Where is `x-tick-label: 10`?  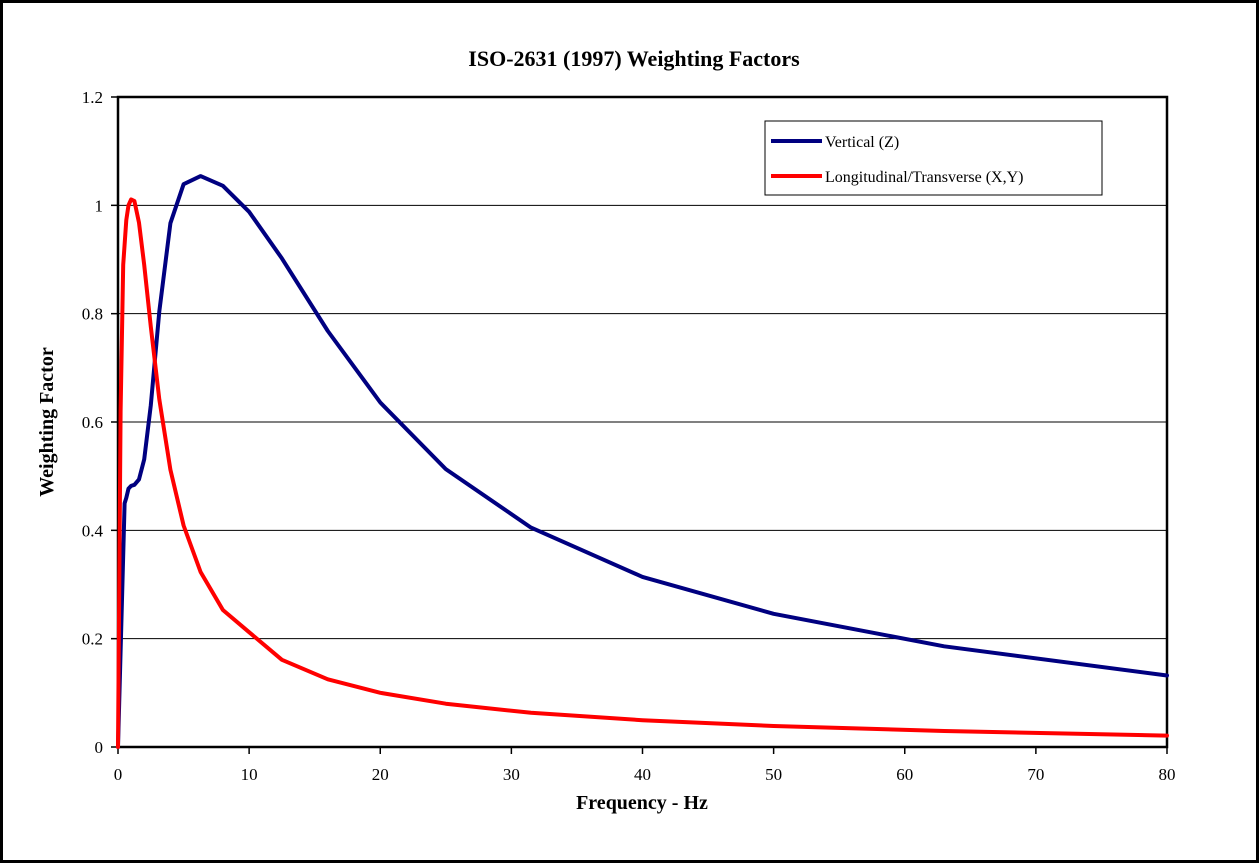 x-tick-label: 10 is located at coordinates (249, 774).